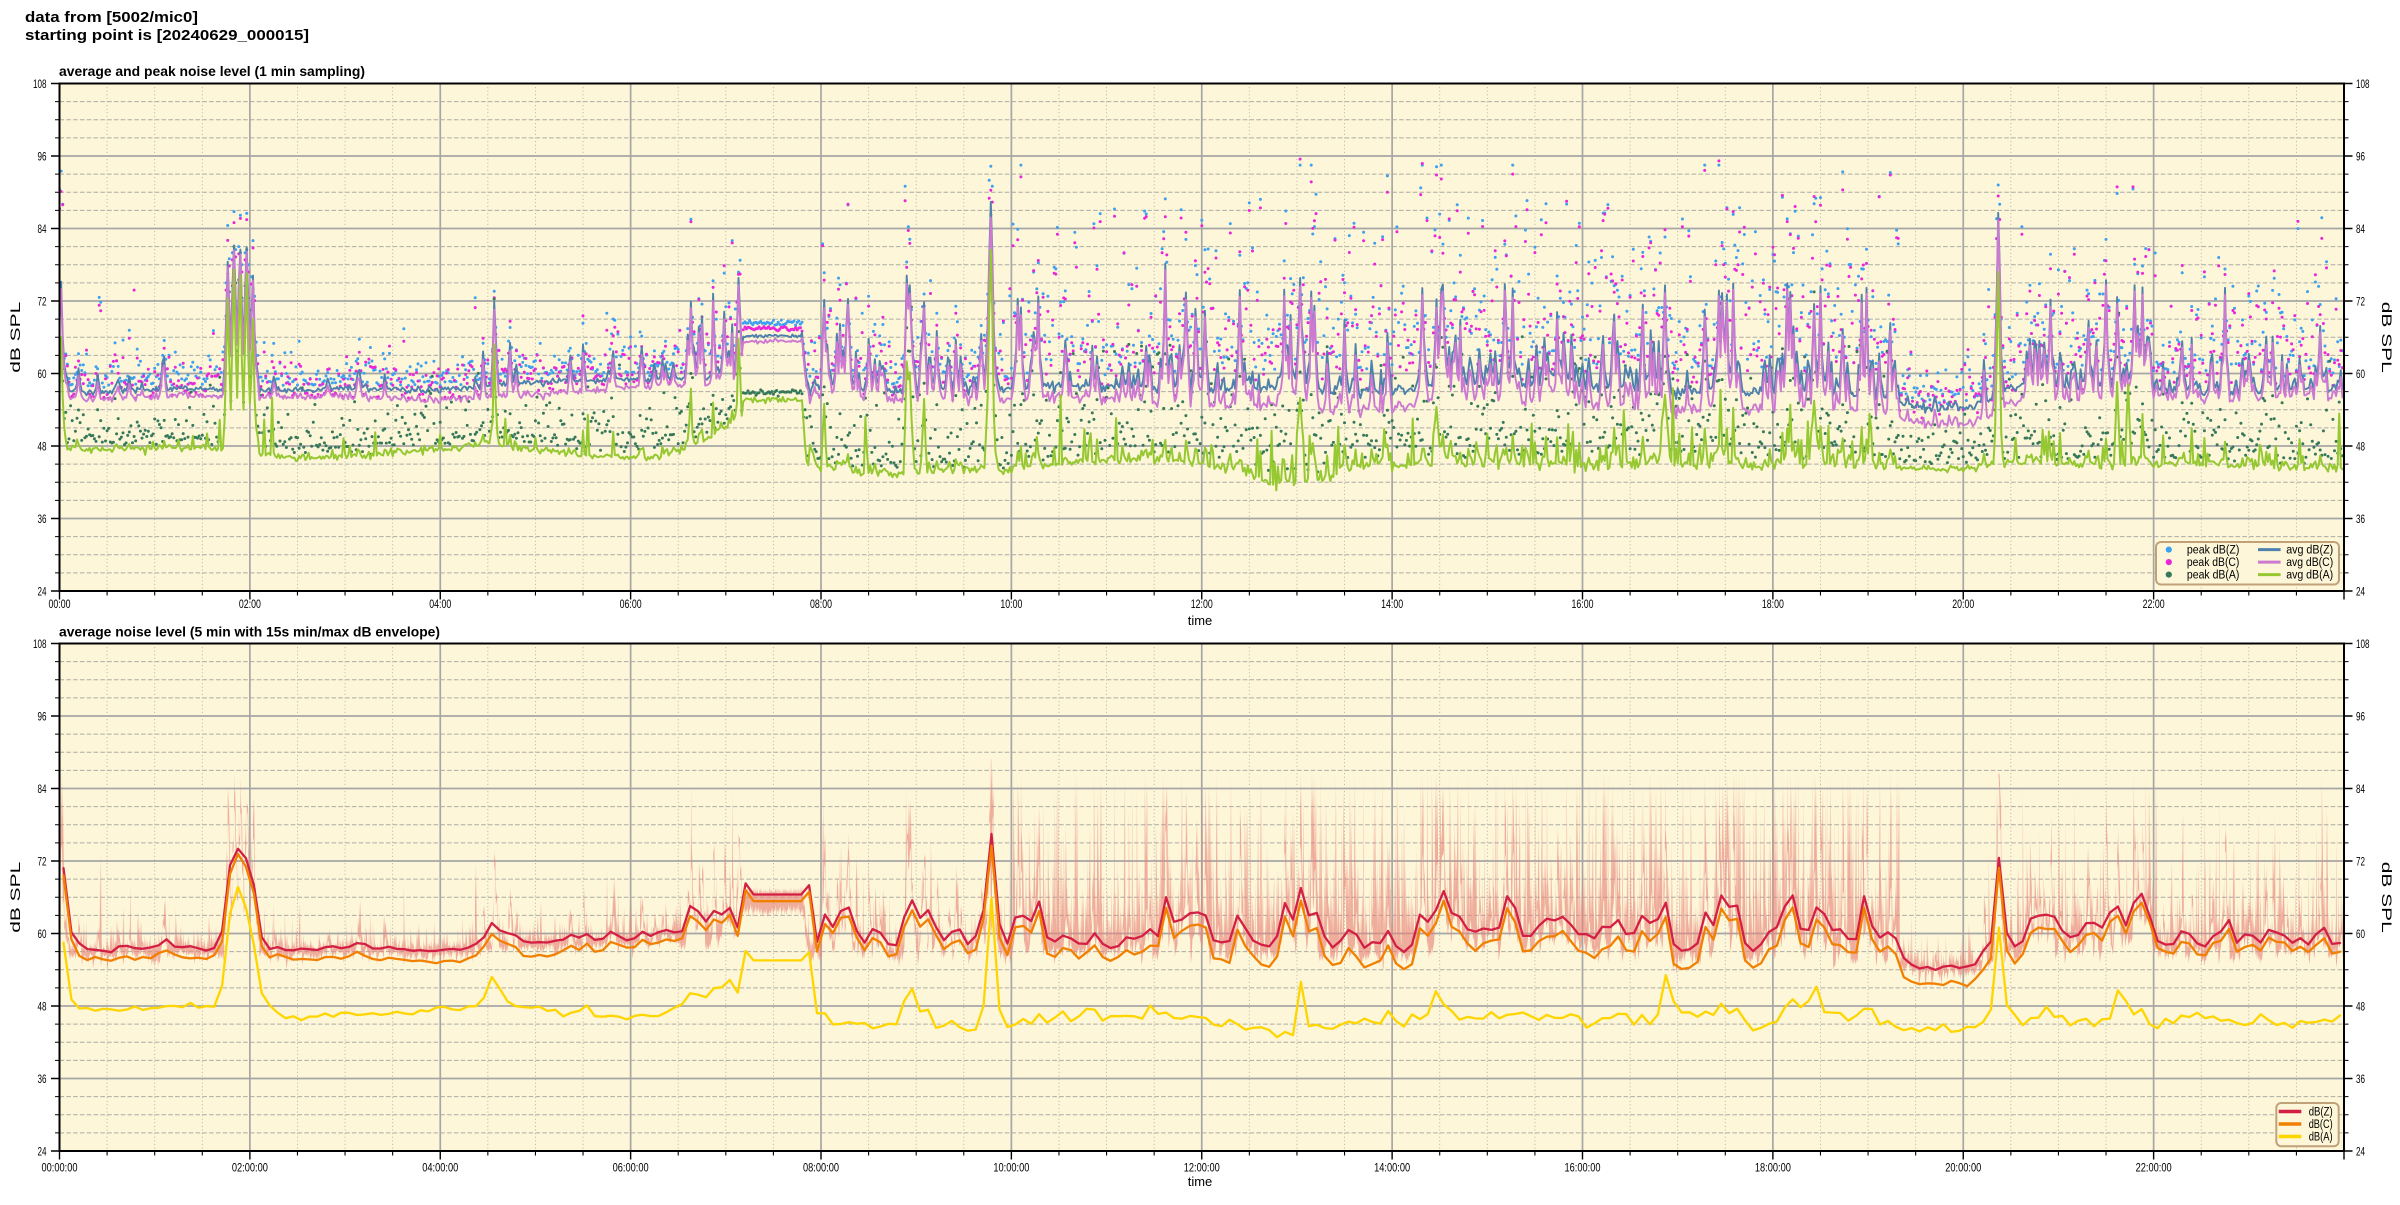 The image size is (2400, 1205). I want to click on svg-text: 12:00, so click(1202, 605).